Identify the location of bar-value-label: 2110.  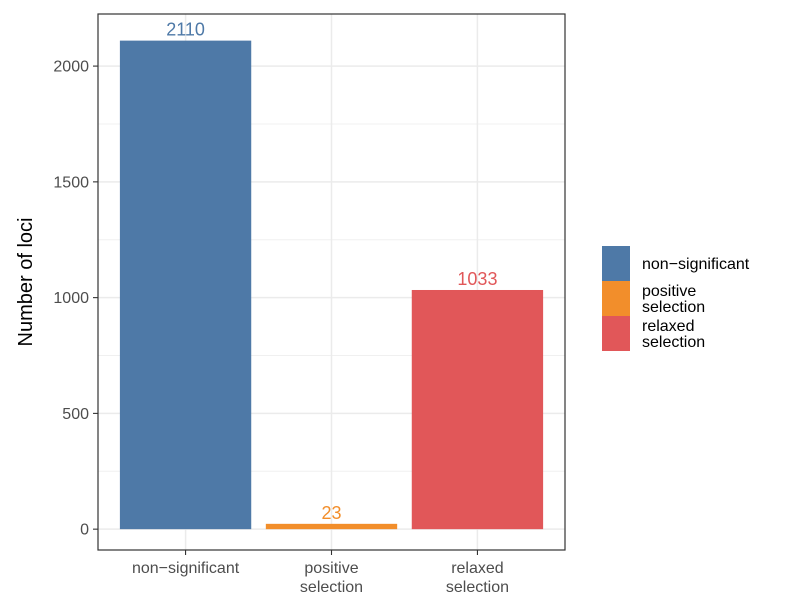
(185, 30).